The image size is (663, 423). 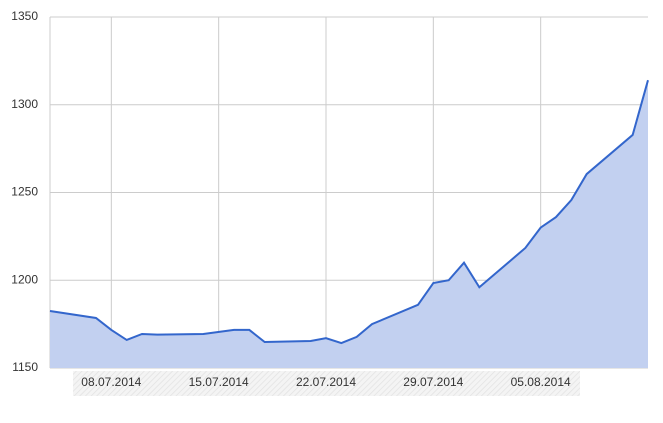 I want to click on y-tick-label: 1150, so click(x=25, y=367).